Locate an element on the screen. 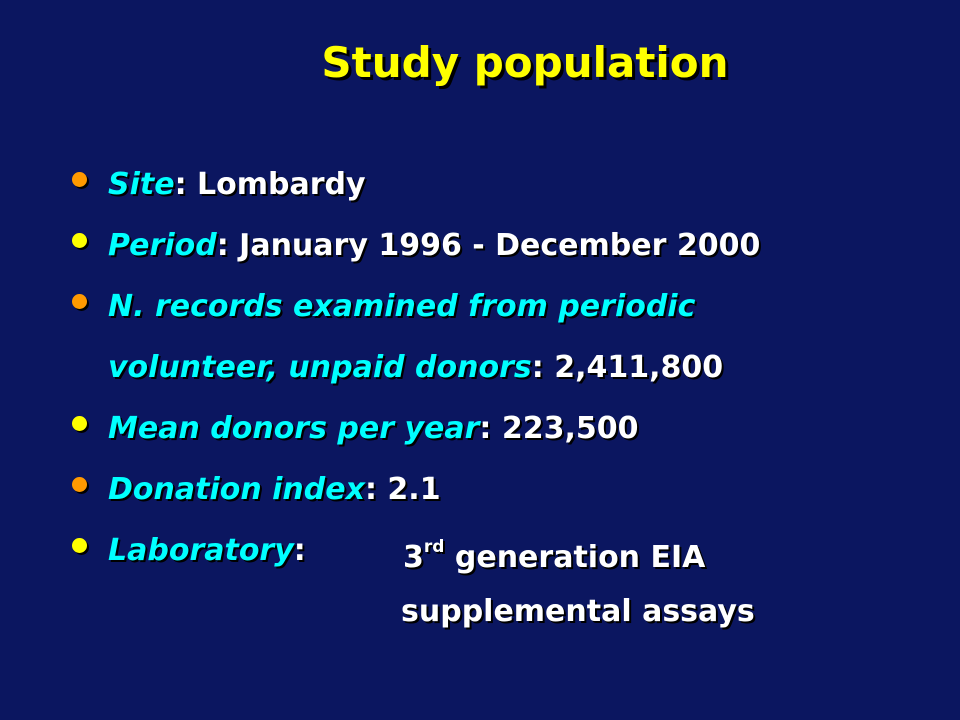  bullet-value: Lombardy is located at coordinates (281, 184).